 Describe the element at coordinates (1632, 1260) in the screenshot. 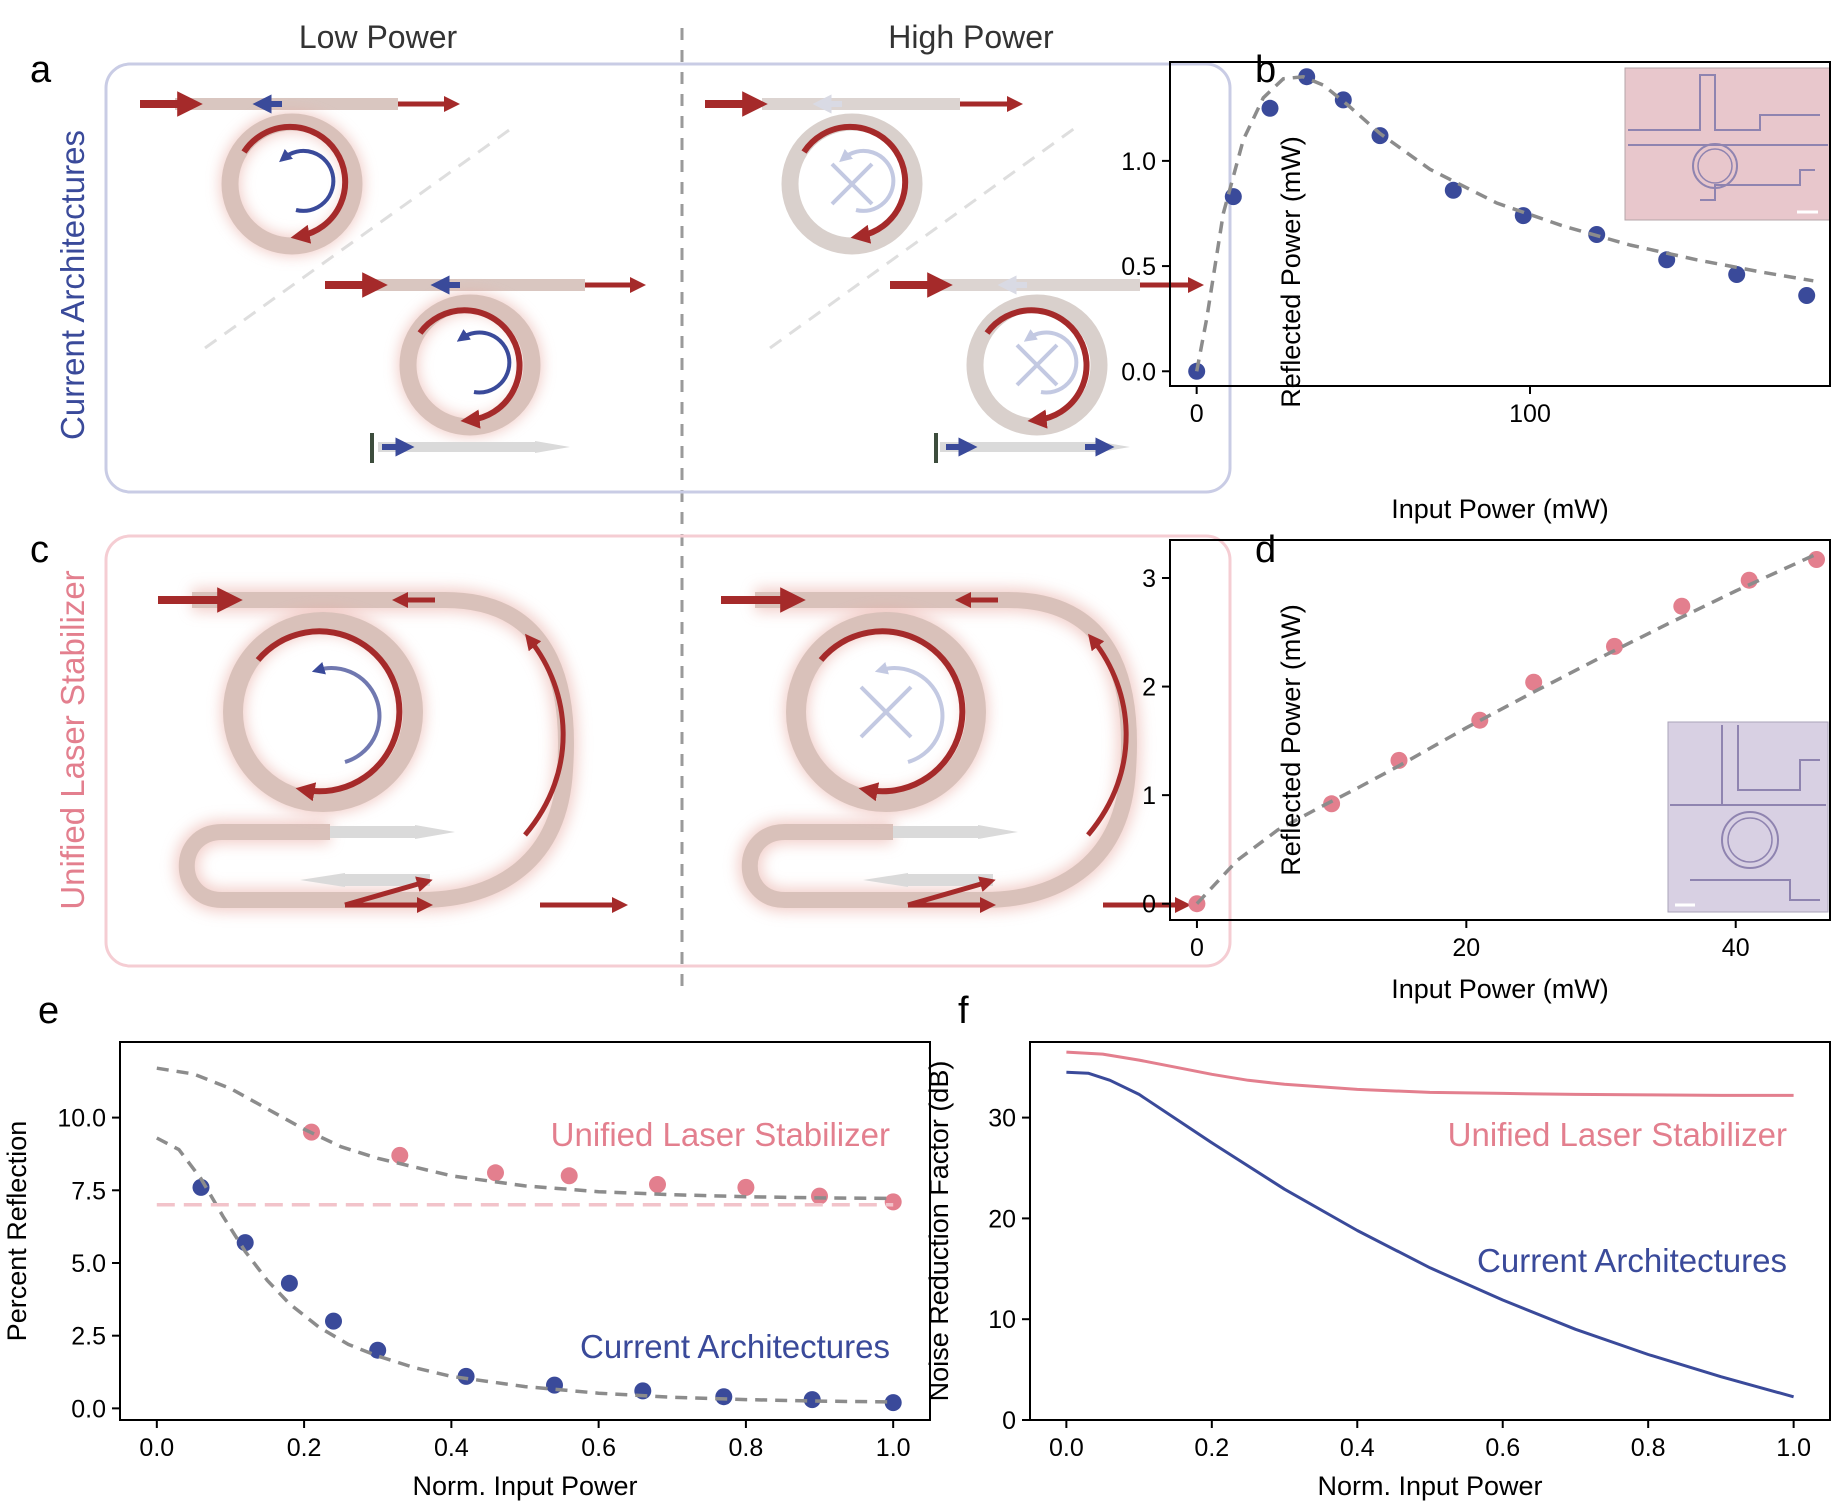

I see `chart-f-label-current-architectures: Current Architectures` at that location.